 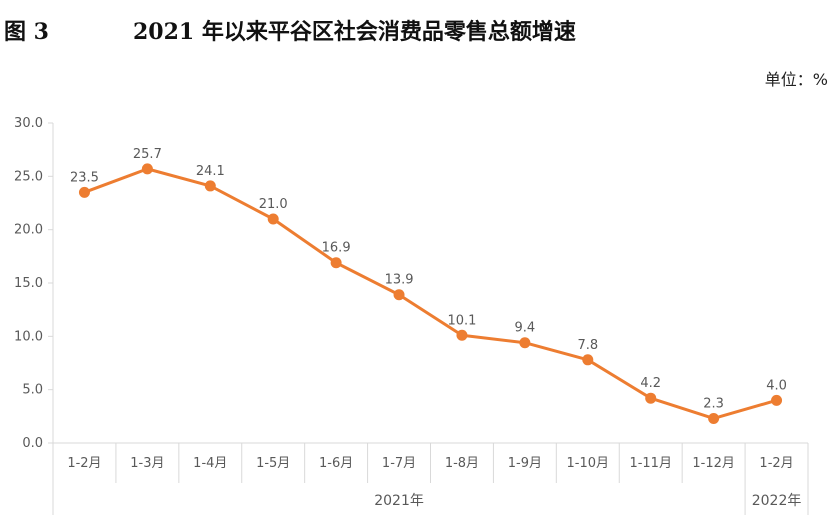 I want to click on data-label: 24.1, so click(x=210, y=171).